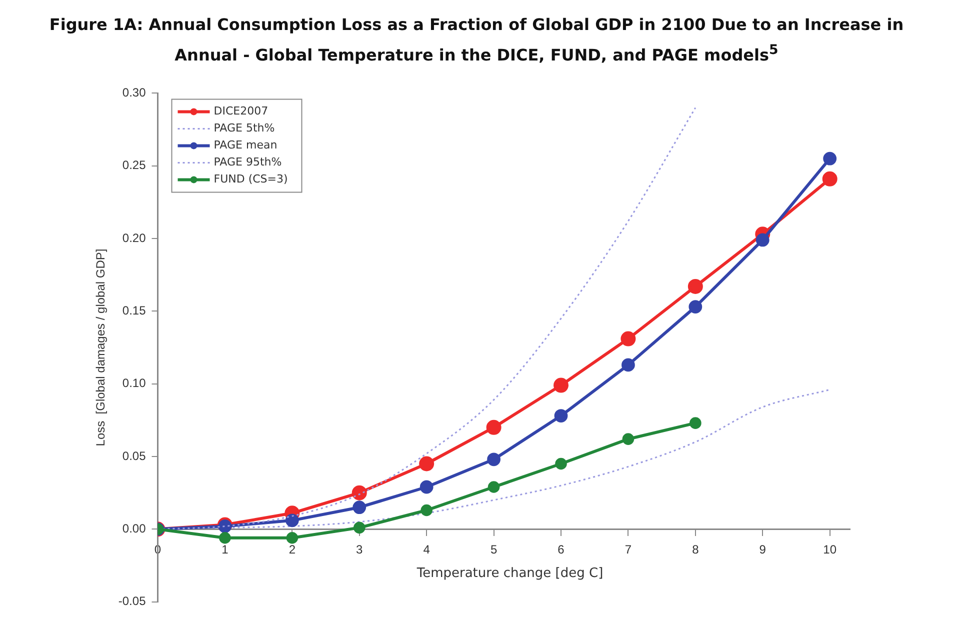 The height and width of the screenshot is (628, 953). Describe the element at coordinates (244, 128) in the screenshot. I see `legend-label: PAGE 5th%` at that location.